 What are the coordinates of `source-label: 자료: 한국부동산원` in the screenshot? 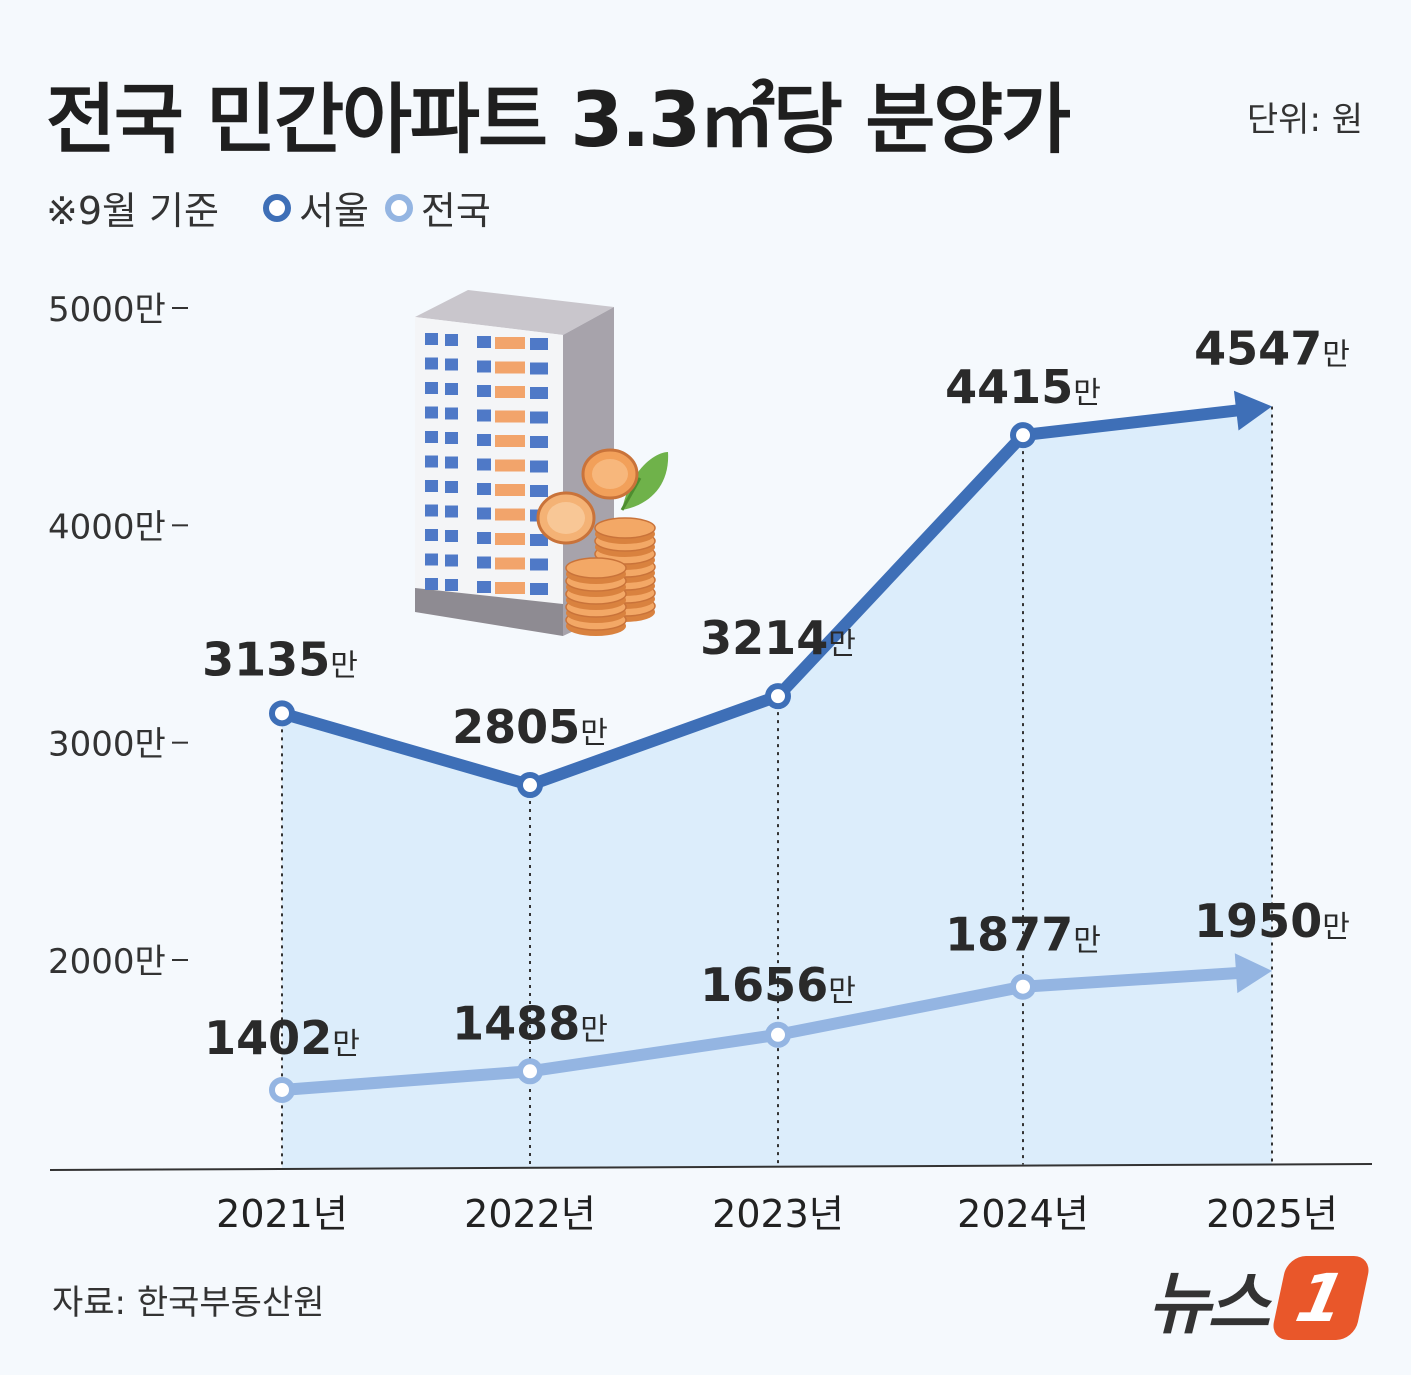 It's located at (188, 1303).